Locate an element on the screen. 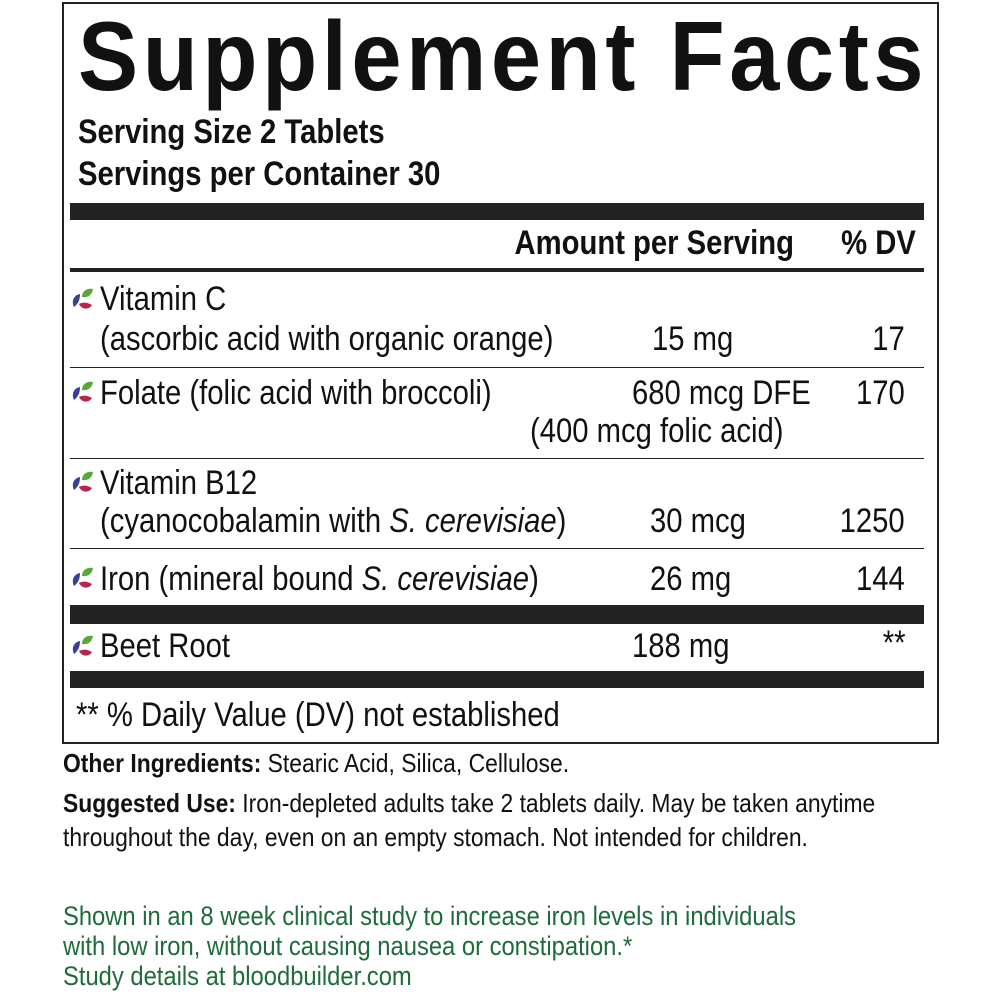 The width and height of the screenshot is (1000, 1000). nutrient-dv: 1250 is located at coordinates (872, 521).